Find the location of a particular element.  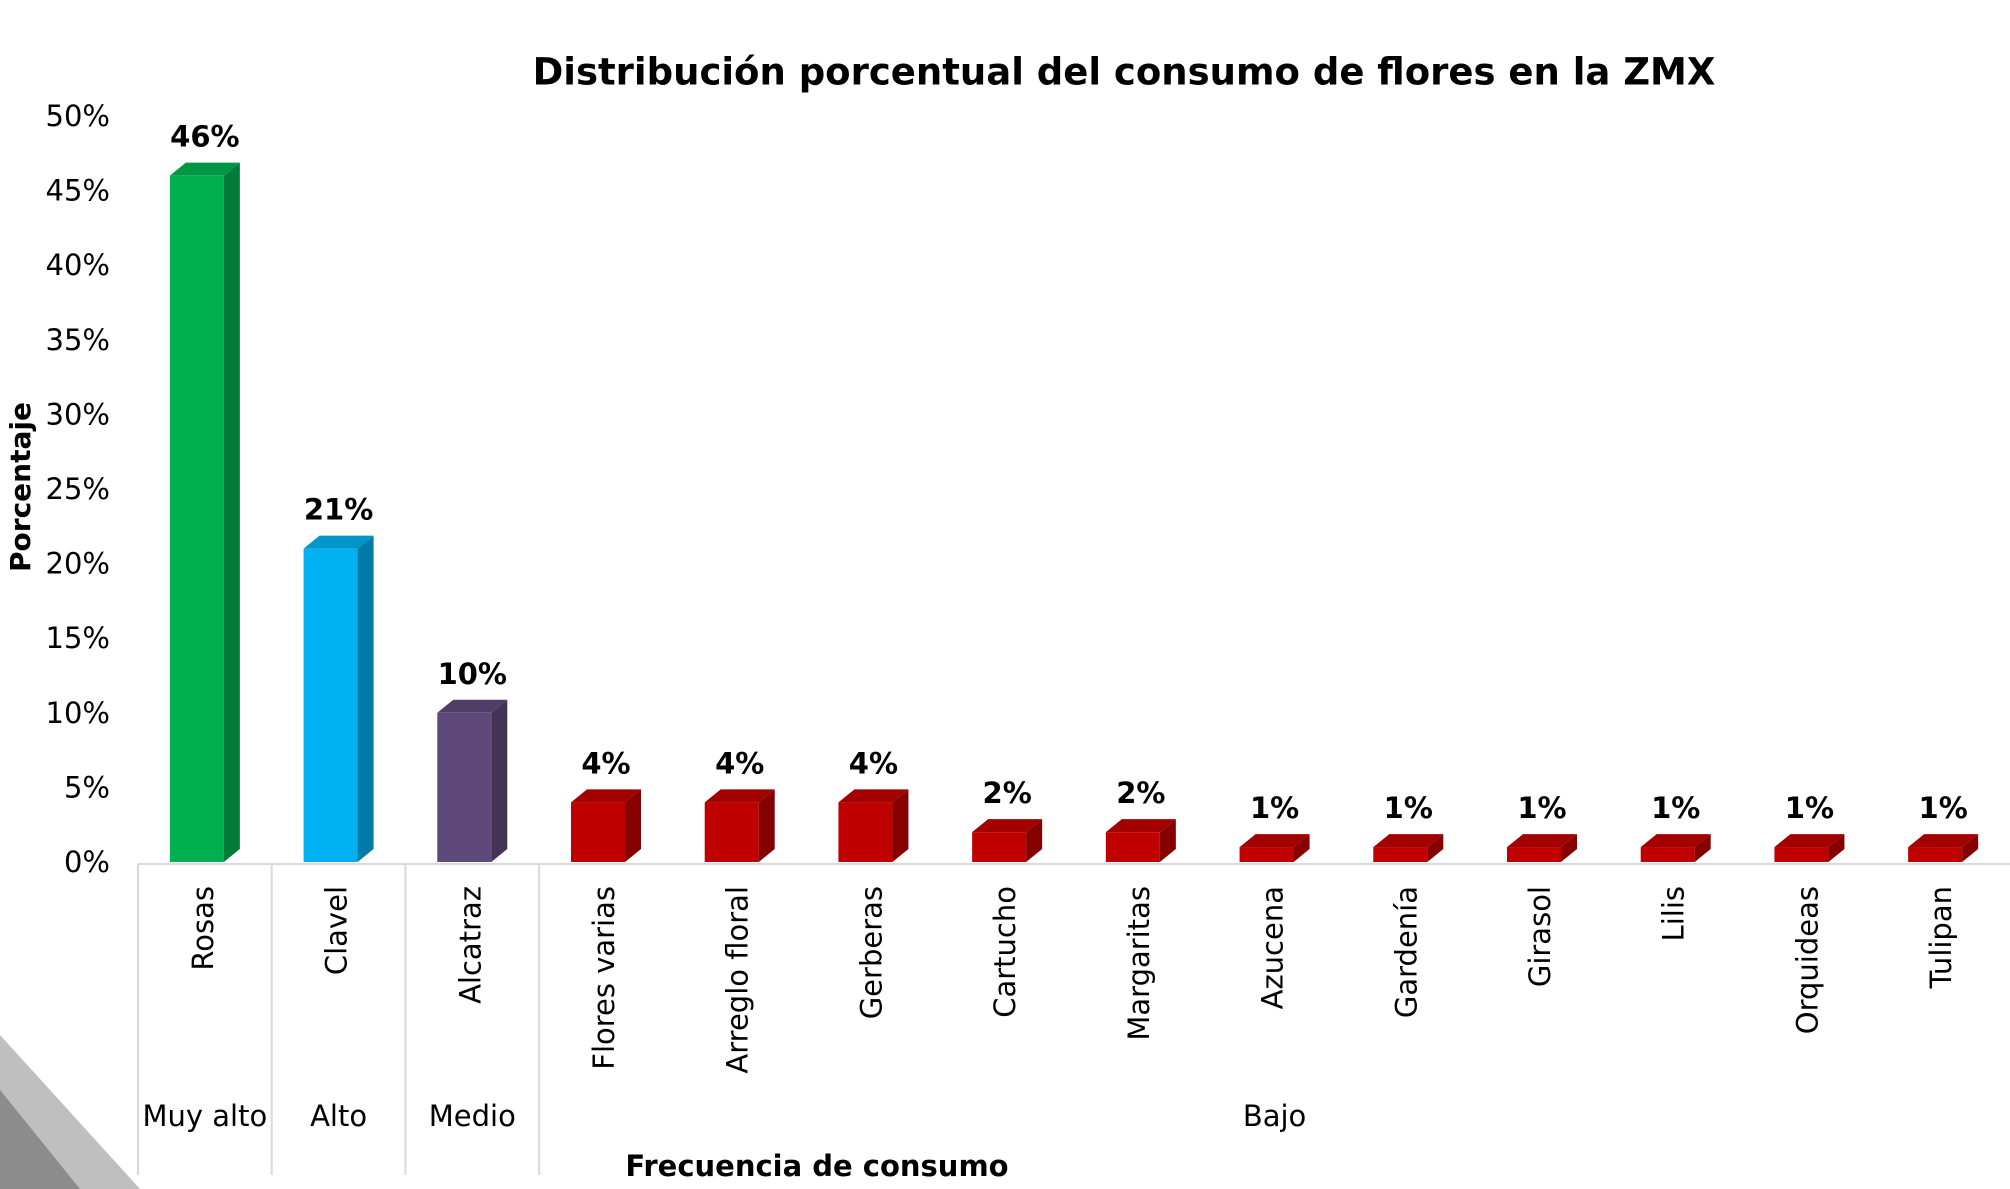

group-label: Bajo is located at coordinates (1274, 1116).